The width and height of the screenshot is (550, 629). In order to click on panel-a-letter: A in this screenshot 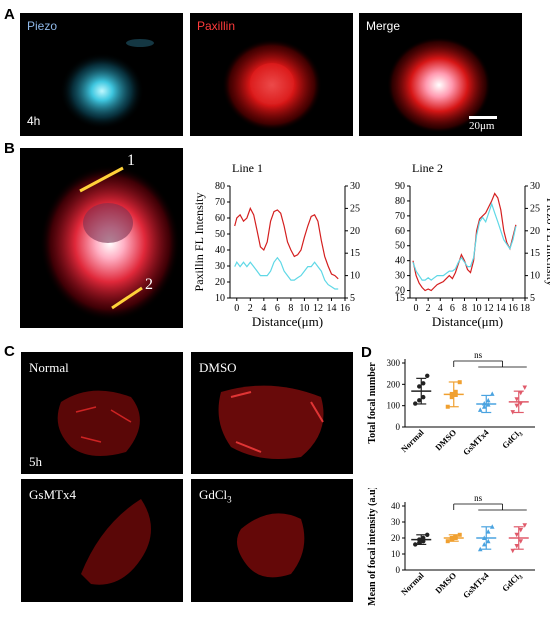, I will do `click(9, 14)`.